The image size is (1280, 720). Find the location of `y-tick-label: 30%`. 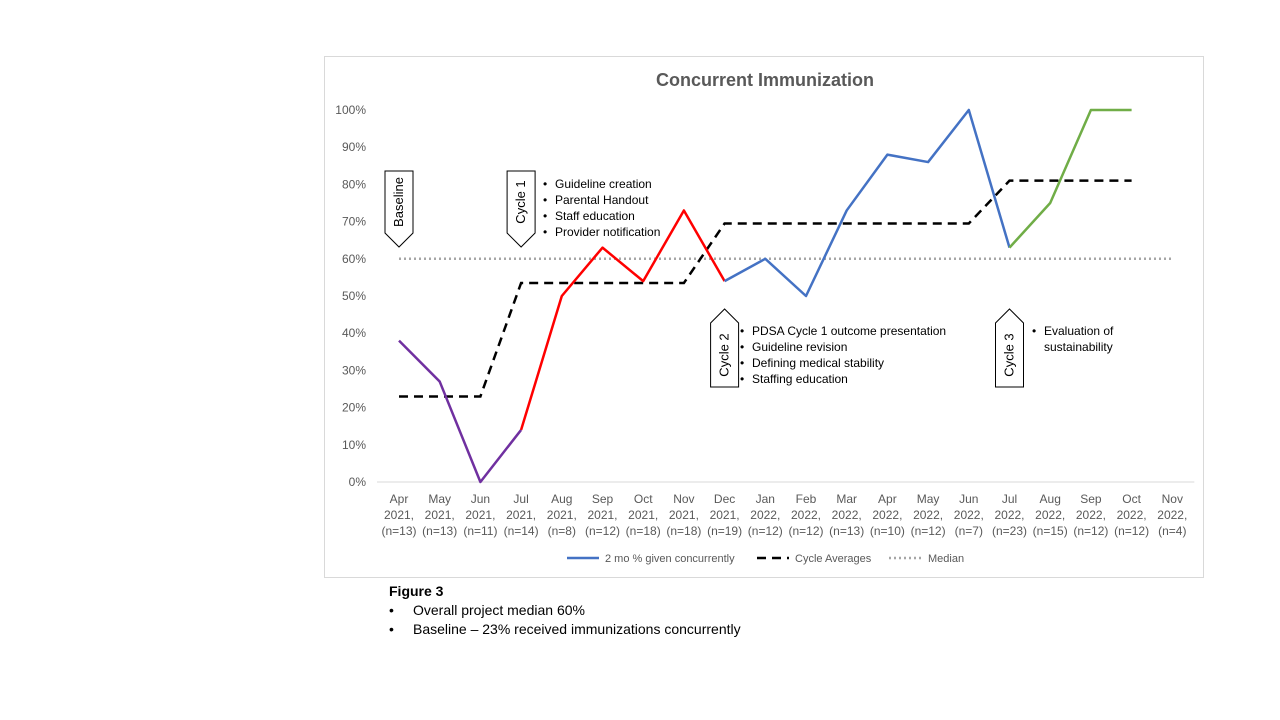

y-tick-label: 30% is located at coordinates (354, 370).